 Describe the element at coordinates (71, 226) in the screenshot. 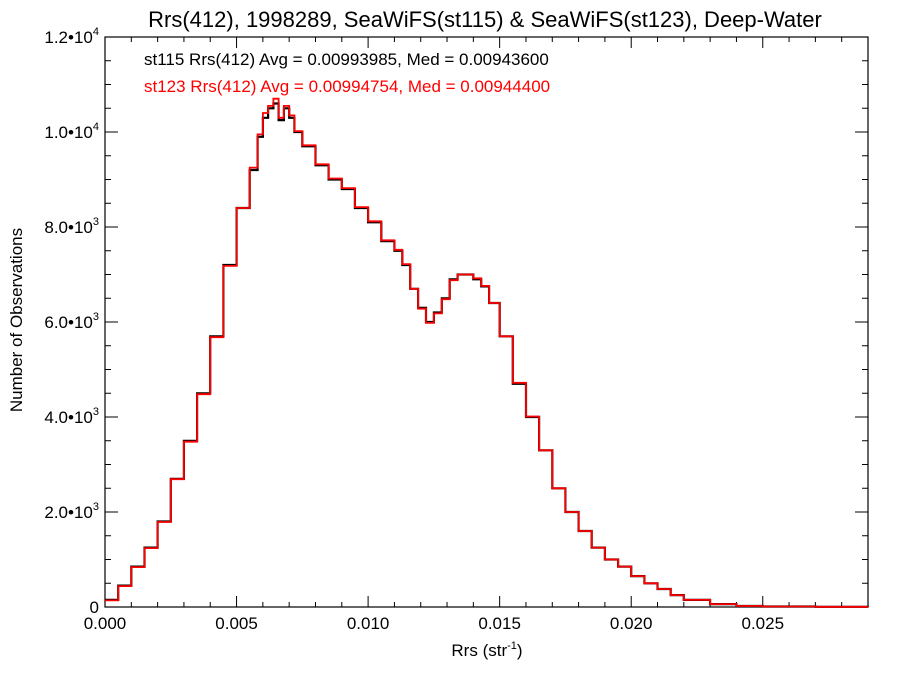

I see `y-tick-label: 8.0•103` at that location.